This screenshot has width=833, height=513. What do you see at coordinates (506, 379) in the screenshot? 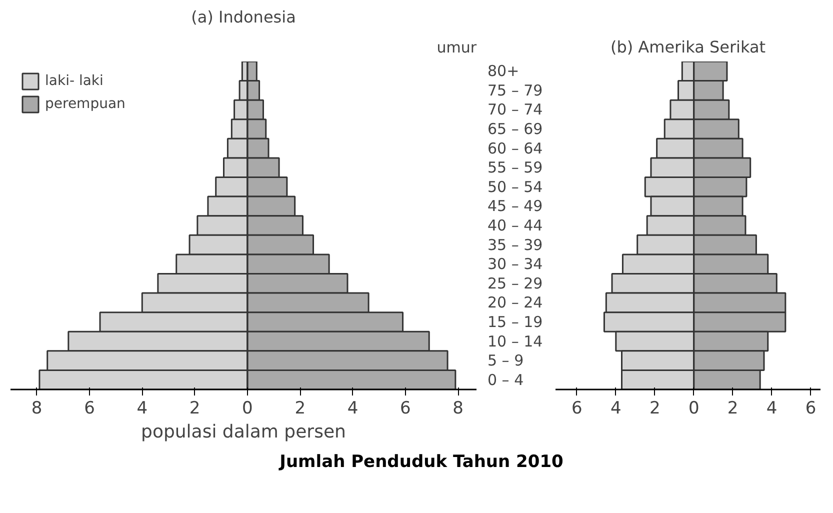
I see `y-tick-label: 0 – 4` at bounding box center [506, 379].